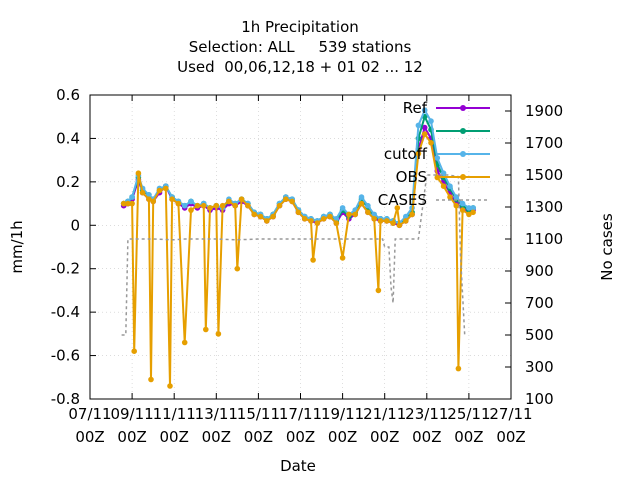 This screenshot has height=480, width=640. Describe the element at coordinates (544, 175) in the screenshot. I see `y2-tick-label: 1500` at that location.